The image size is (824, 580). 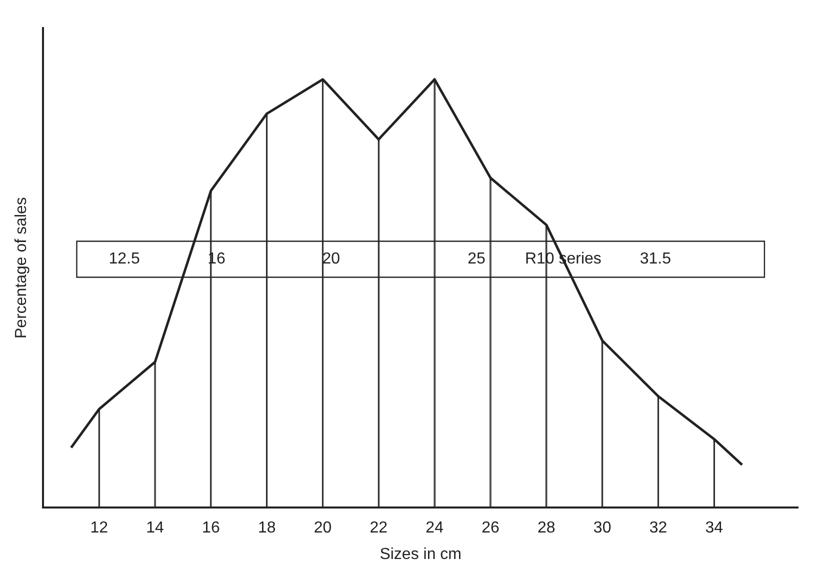 What do you see at coordinates (99, 528) in the screenshot?
I see `x-tick-label: 12` at bounding box center [99, 528].